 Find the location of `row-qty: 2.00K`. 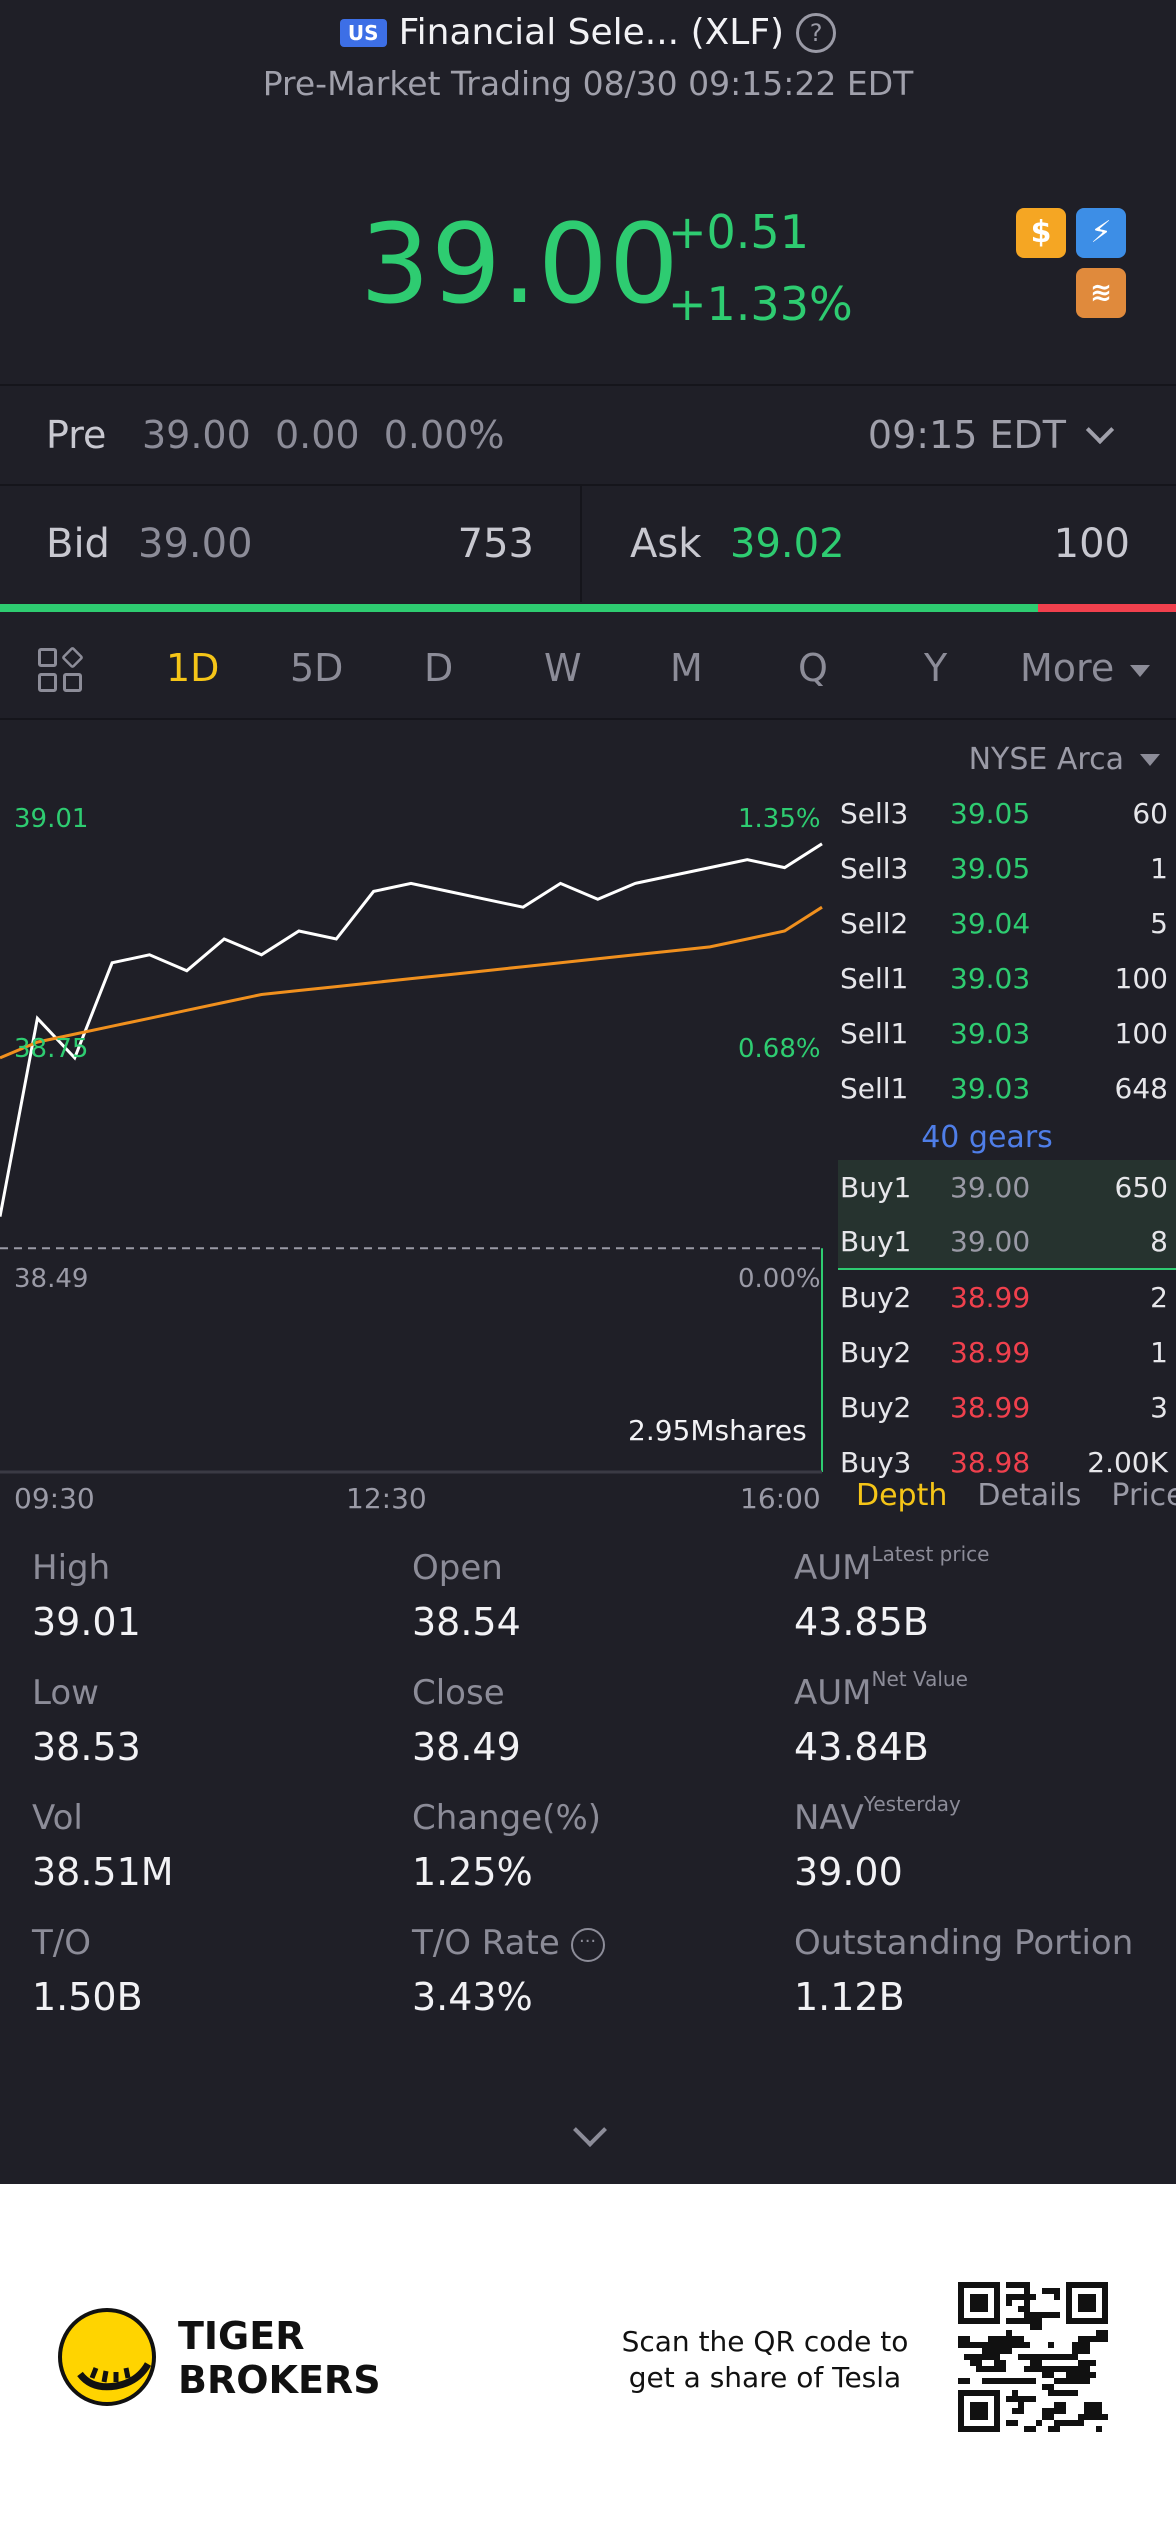

row-qty: 2.00K is located at coordinates (1127, 1462).